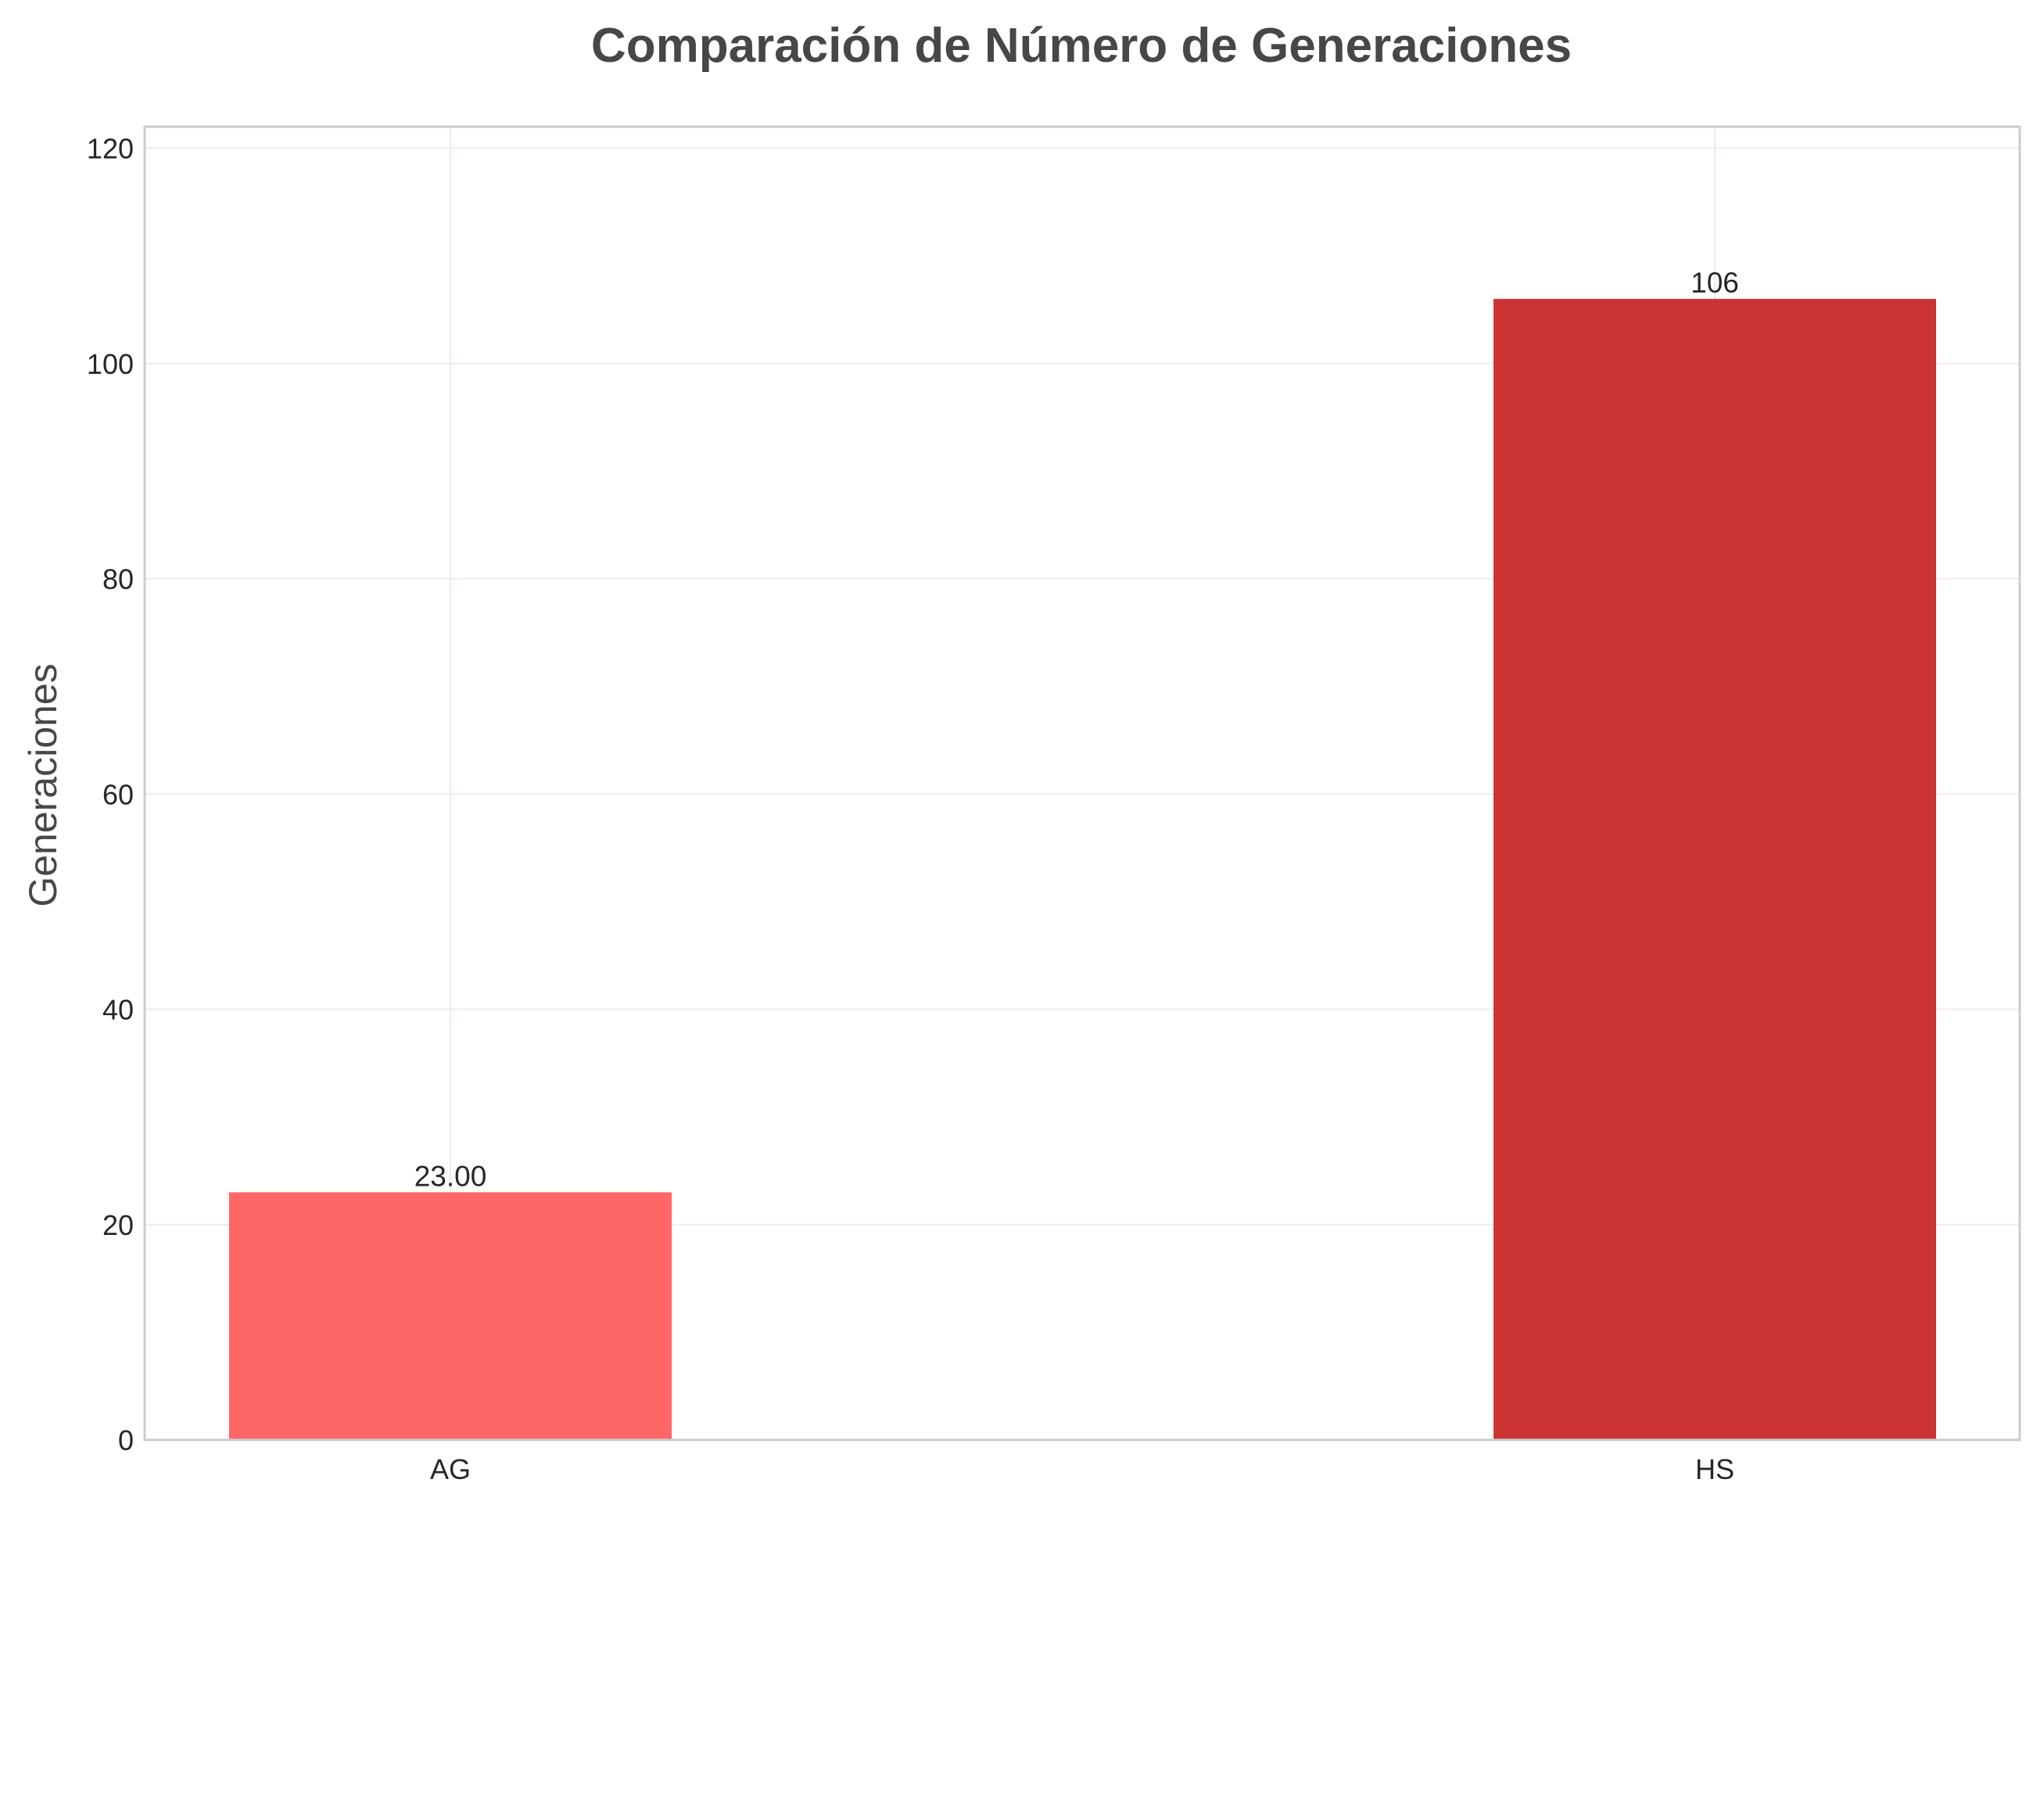  Describe the element at coordinates (1715, 1469) in the screenshot. I see `x-tick-label-hs: HS` at that location.